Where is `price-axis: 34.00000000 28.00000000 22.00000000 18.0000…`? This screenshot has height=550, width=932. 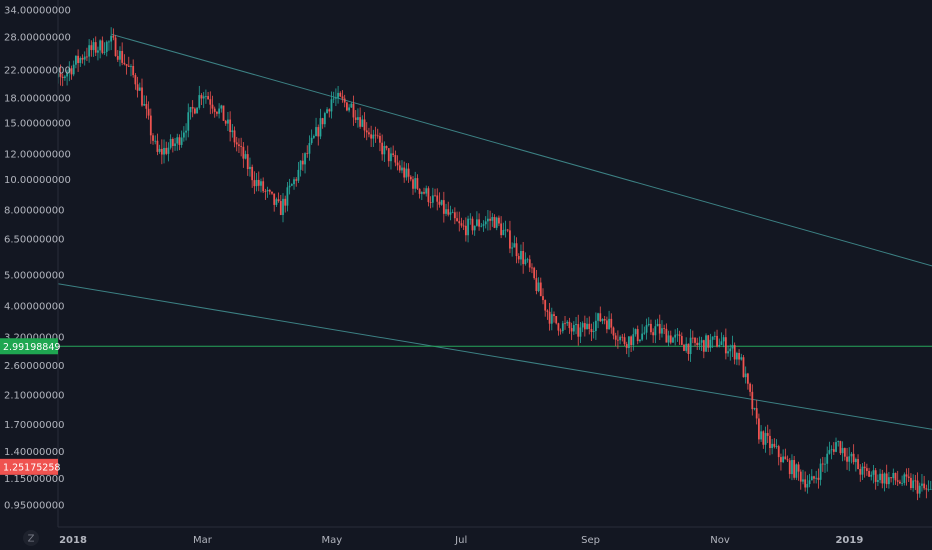 price-axis: 34.00000000 28.00000000 22.00000000 18.0000… is located at coordinates (35, 275).